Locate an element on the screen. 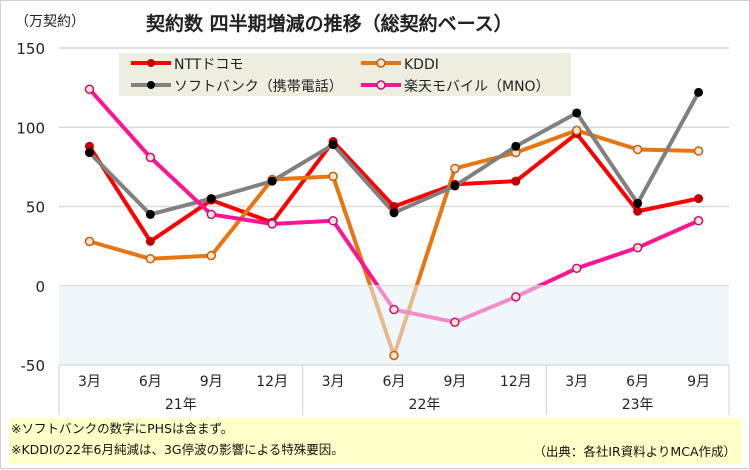 The image size is (750, 470). legend-label: NTTドコモ is located at coordinates (208, 65).